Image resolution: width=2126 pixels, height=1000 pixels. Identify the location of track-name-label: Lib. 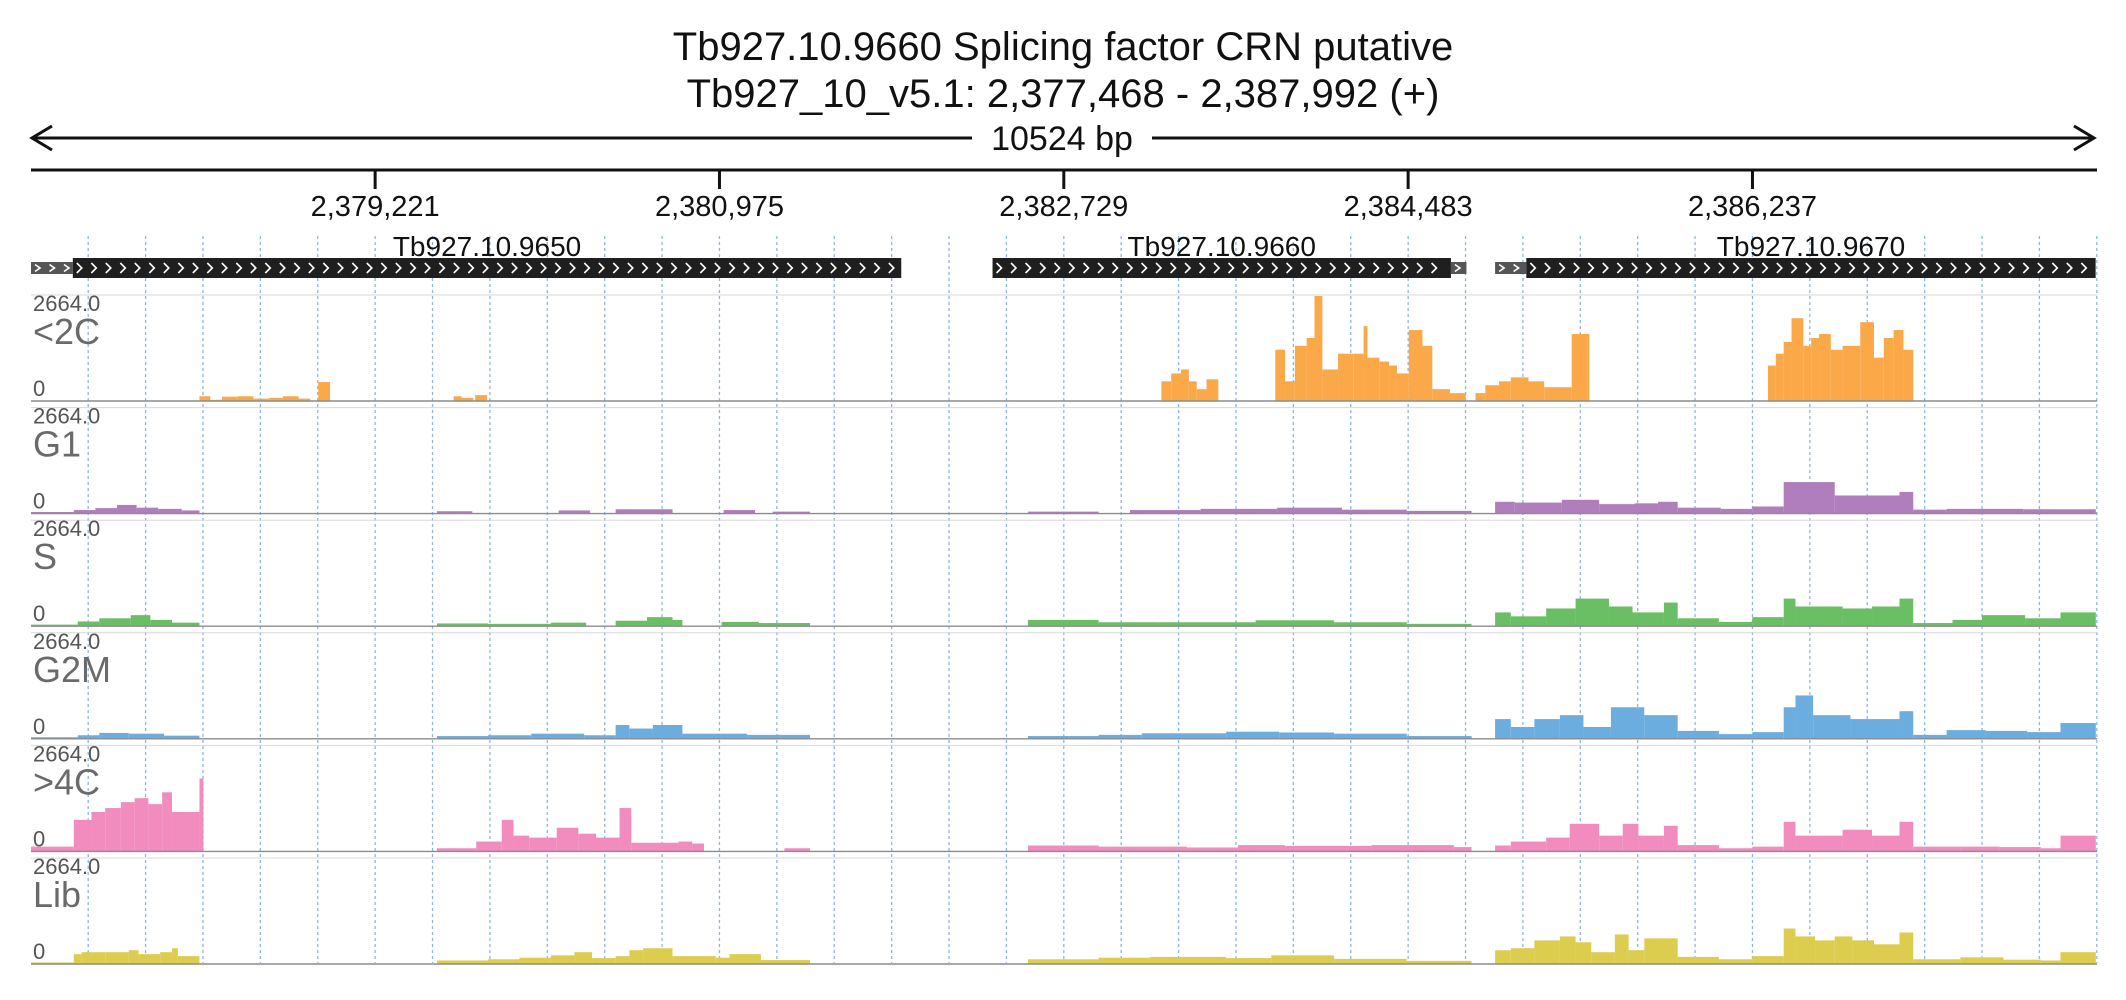
(57, 894).